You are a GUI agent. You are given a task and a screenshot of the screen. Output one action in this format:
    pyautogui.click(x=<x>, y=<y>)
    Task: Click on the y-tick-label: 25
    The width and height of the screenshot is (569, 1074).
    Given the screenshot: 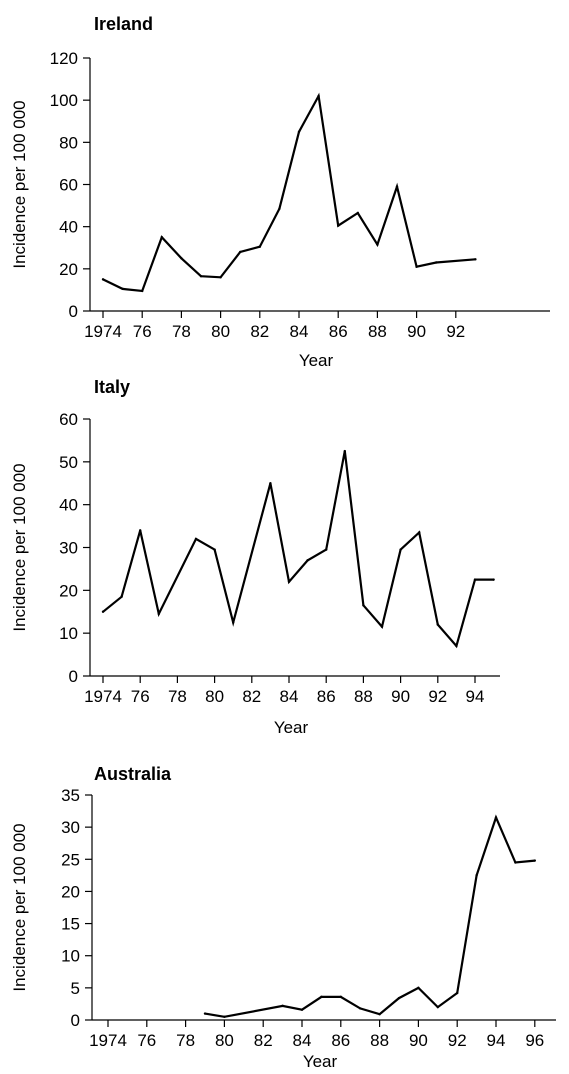 What is the action you would take?
    pyautogui.click(x=70, y=859)
    